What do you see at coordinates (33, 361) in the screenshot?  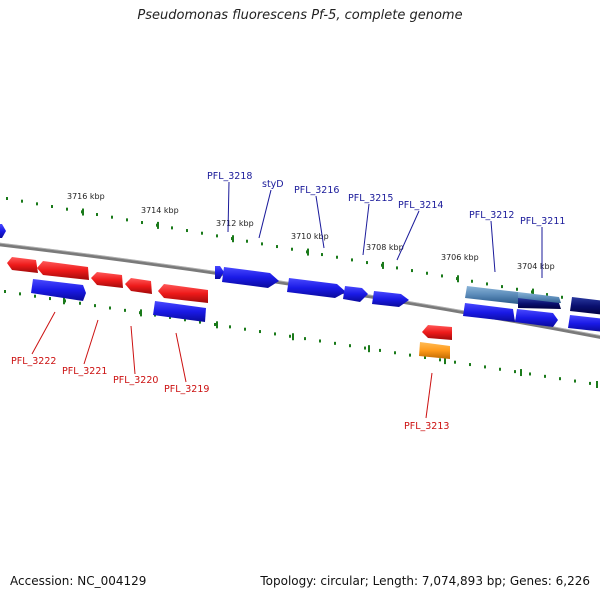 I see `gene-label-pfl3222: PFL_3222` at bounding box center [33, 361].